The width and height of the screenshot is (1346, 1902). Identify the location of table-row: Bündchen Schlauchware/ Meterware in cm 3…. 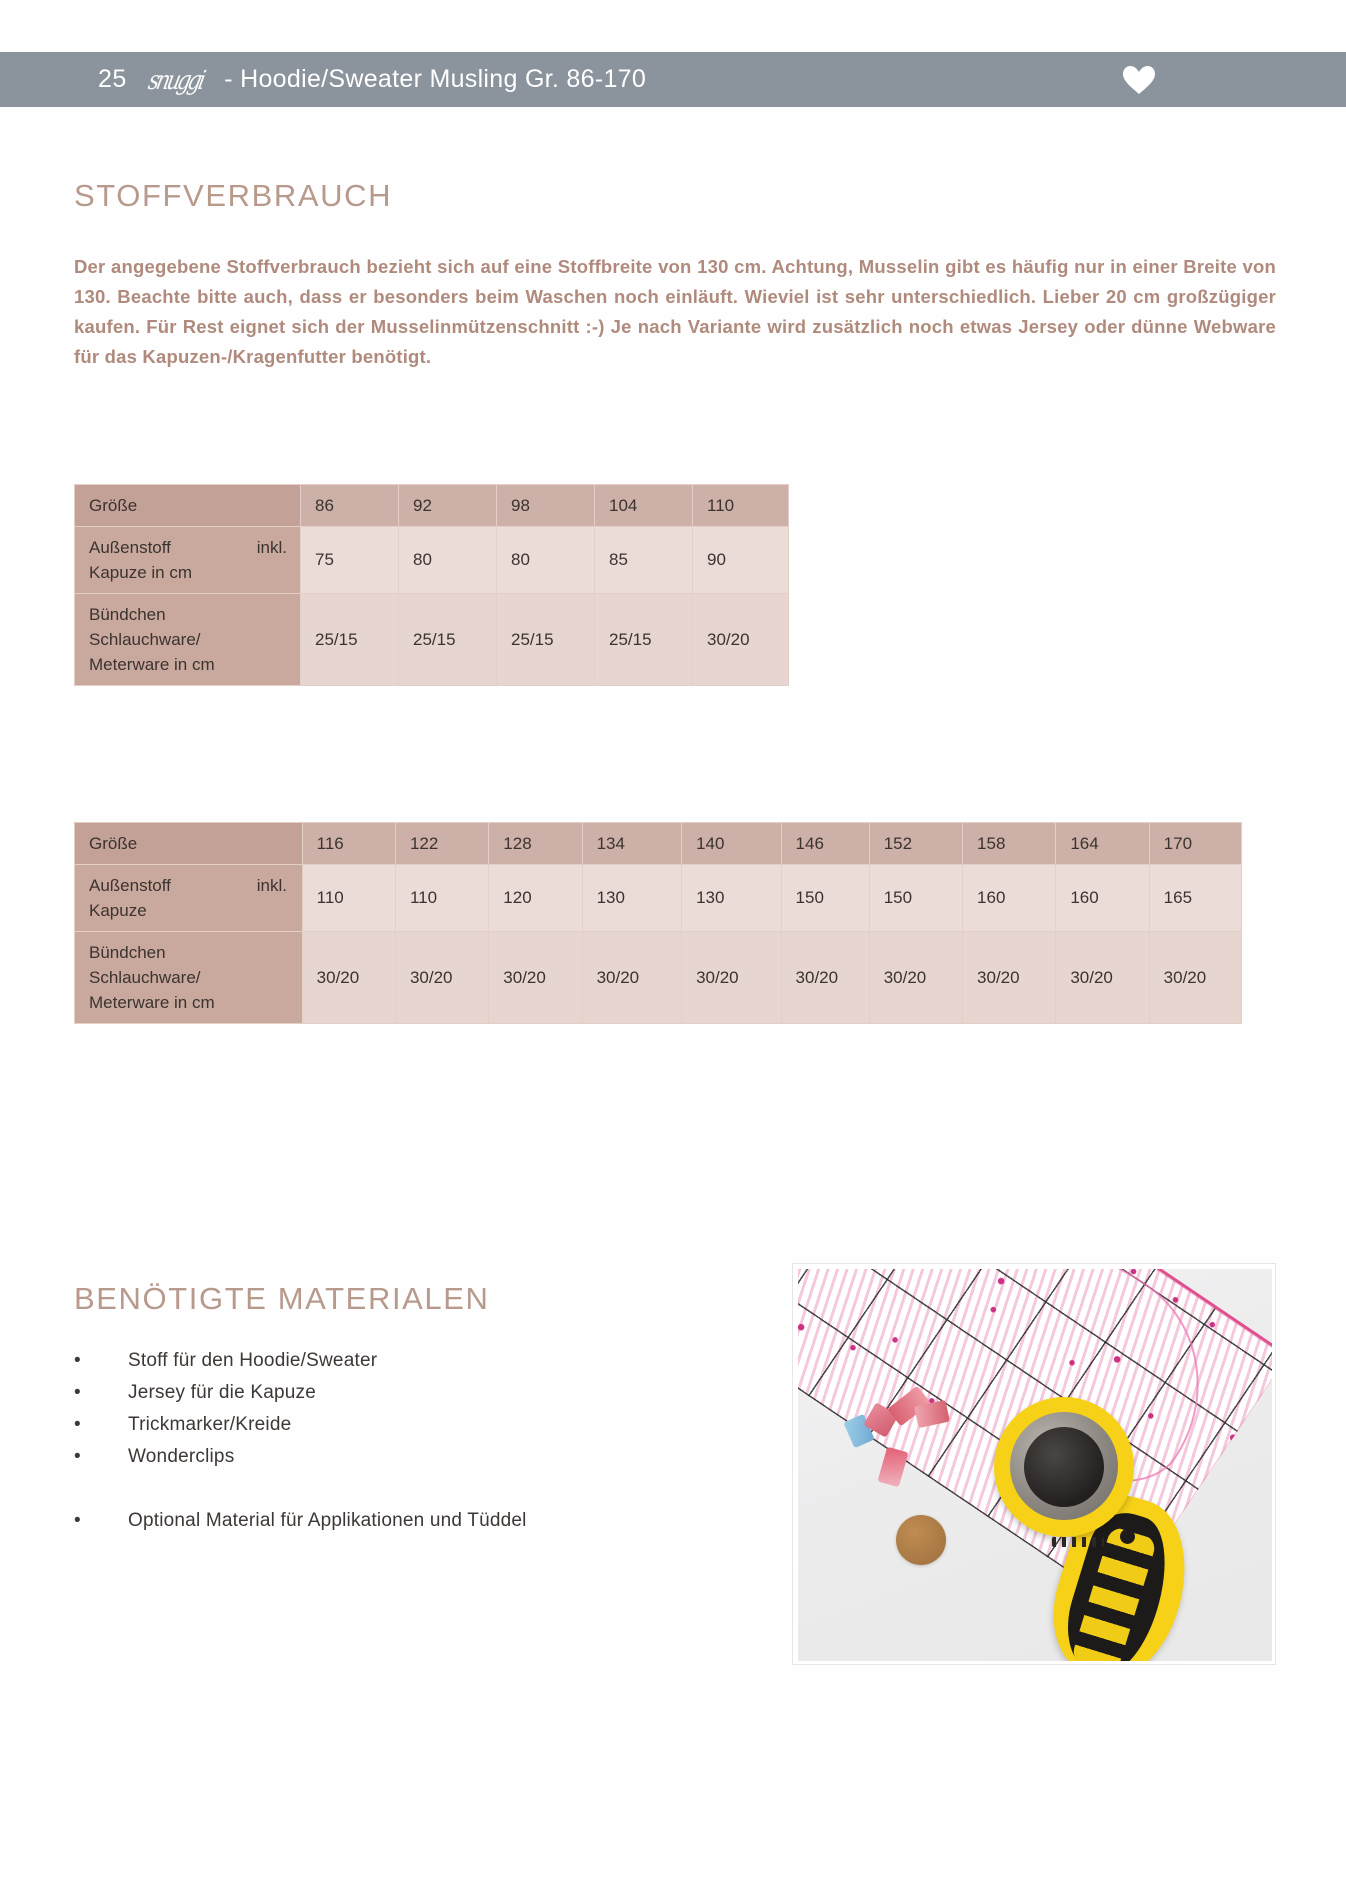
(658, 977).